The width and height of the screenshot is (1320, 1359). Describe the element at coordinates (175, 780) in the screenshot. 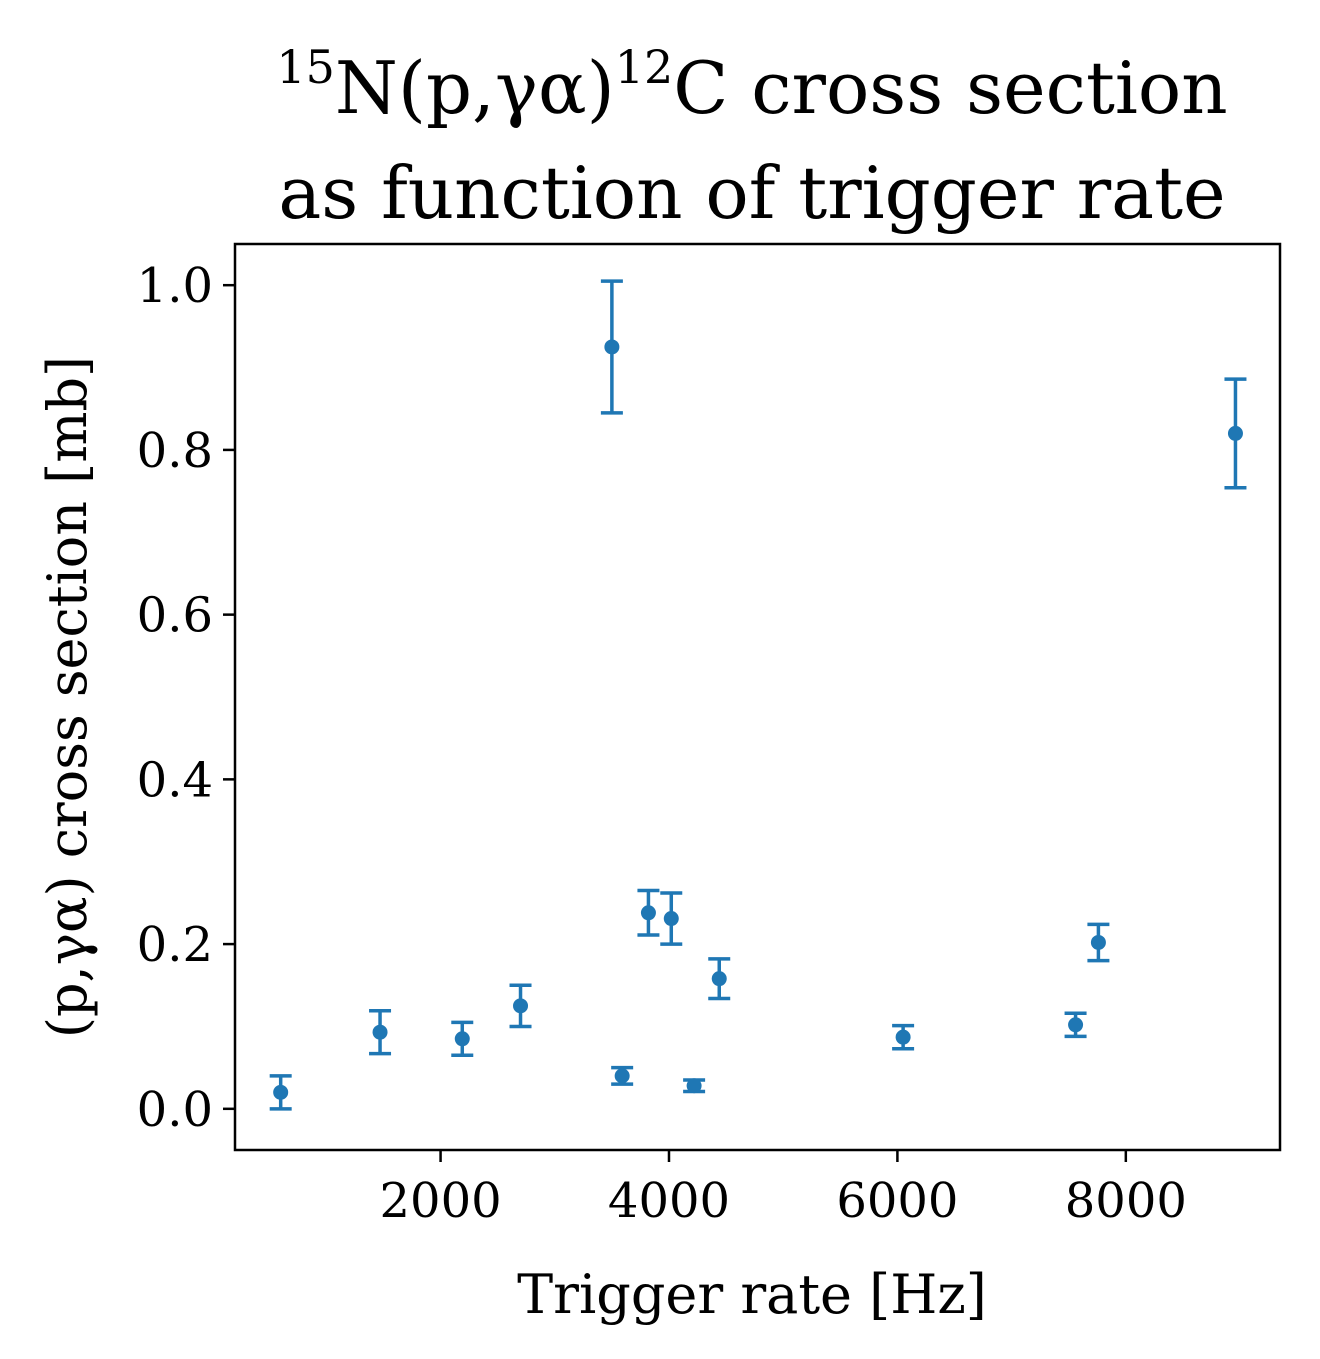

I see `y-tick-label-2: 0.4` at that location.